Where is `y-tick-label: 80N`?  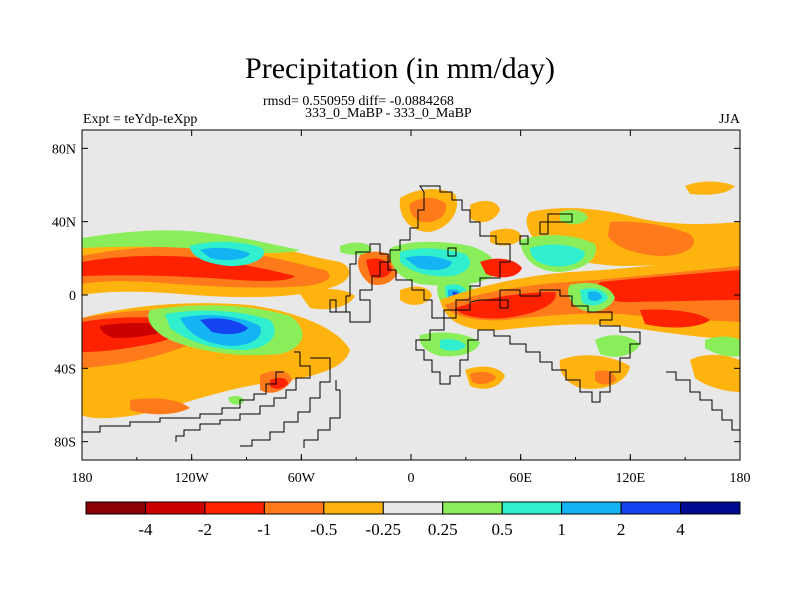 y-tick-label: 80N is located at coordinates (64, 149).